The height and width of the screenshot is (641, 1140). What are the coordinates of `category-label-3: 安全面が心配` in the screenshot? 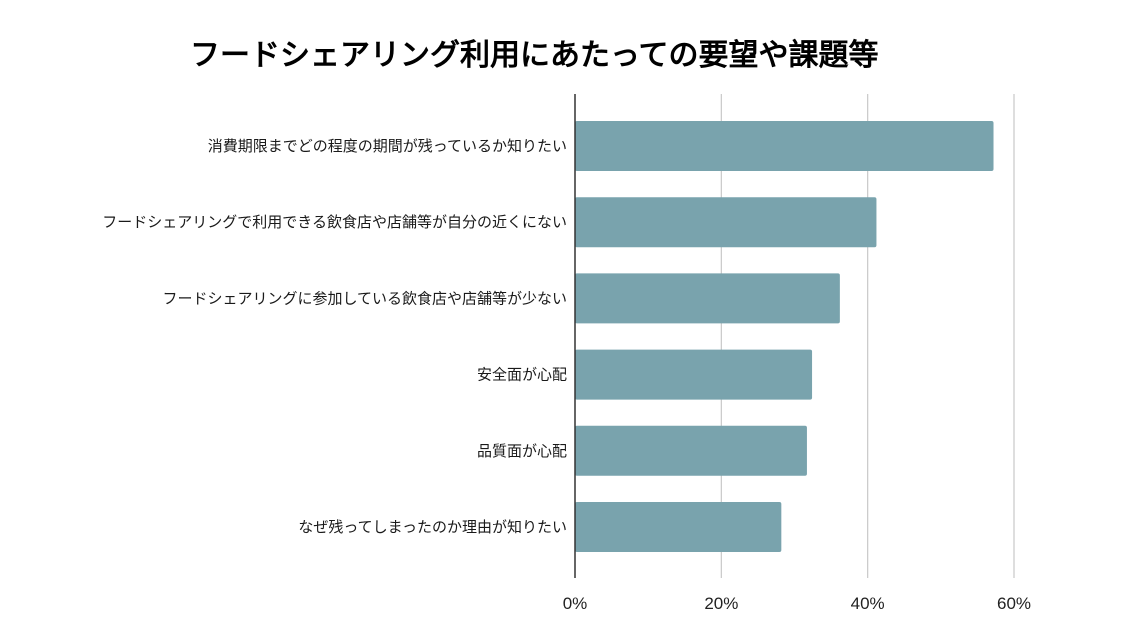 It's located at (522, 375).